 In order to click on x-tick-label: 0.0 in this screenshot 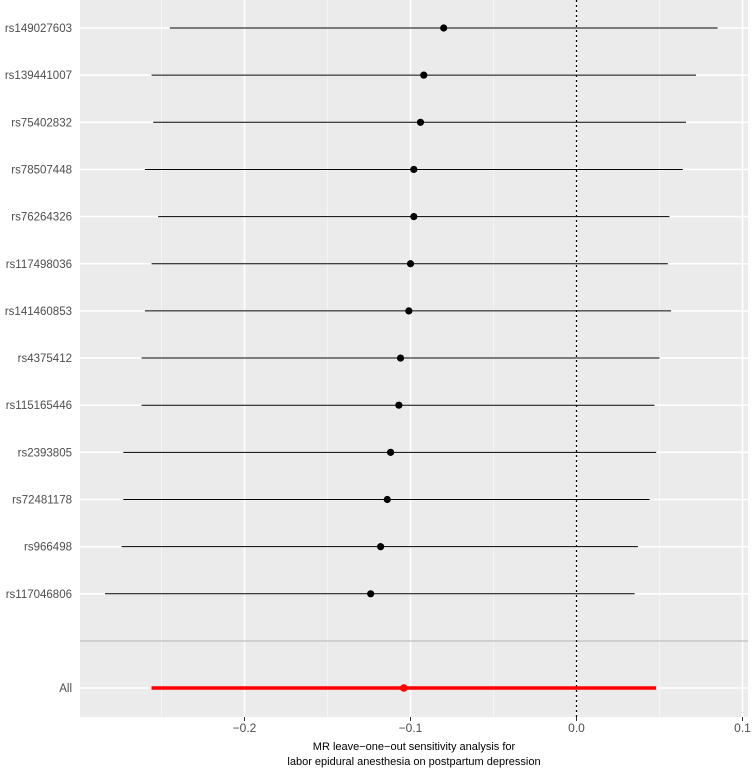, I will do `click(576, 728)`.